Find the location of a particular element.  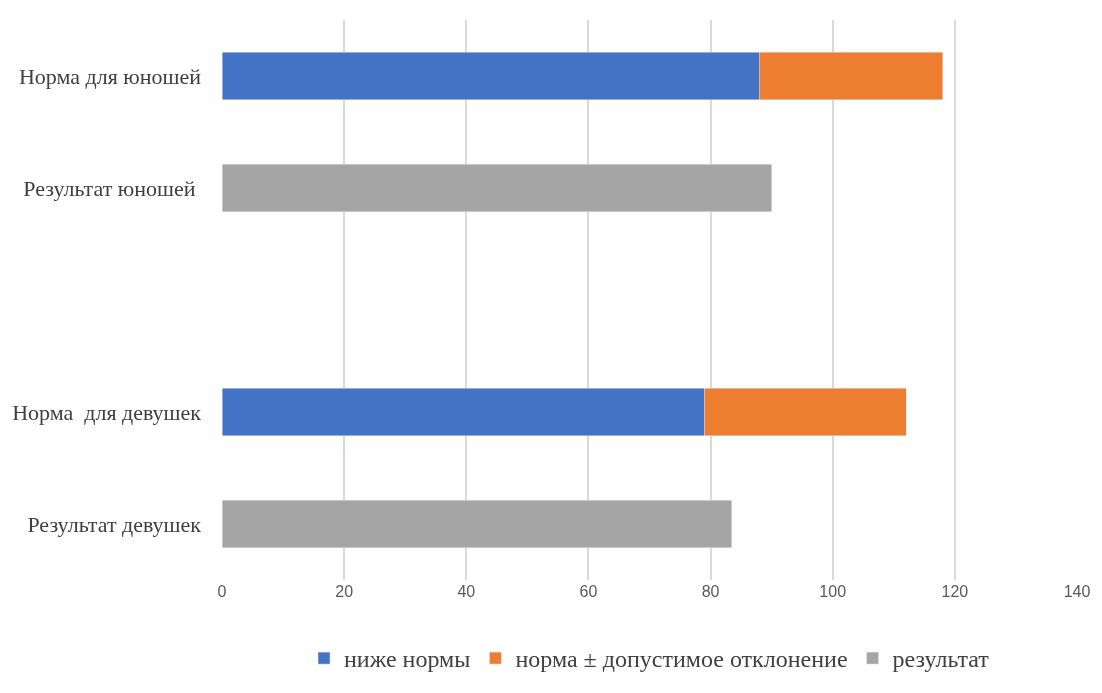

y-tick-label: Результат девушек is located at coordinates (114, 524).